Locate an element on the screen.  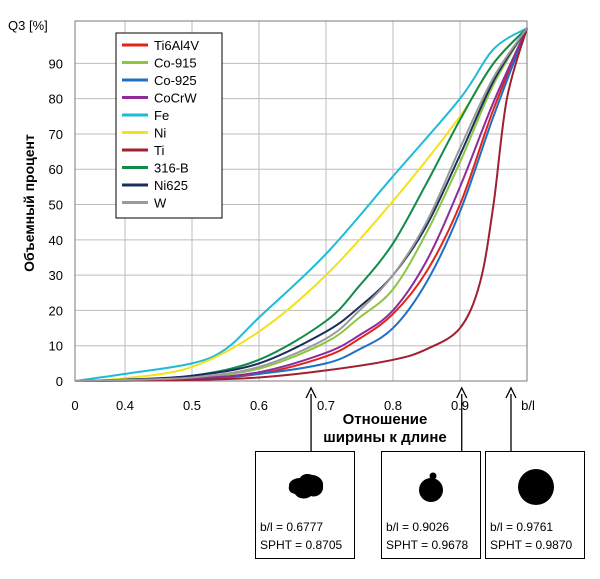
sample-card-3: b/l = 0.9761 SPHT = 0.9870 is located at coordinates (535, 505).